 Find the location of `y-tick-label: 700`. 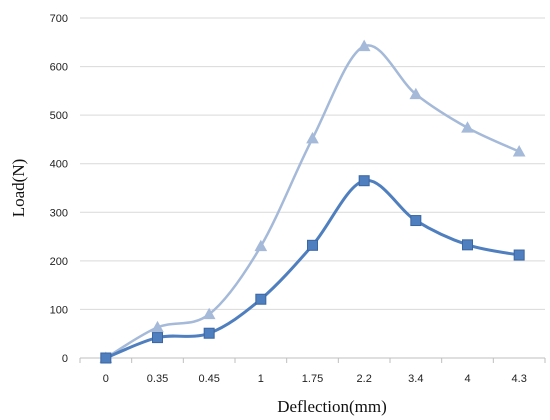

y-tick-label: 700 is located at coordinates (59, 19).